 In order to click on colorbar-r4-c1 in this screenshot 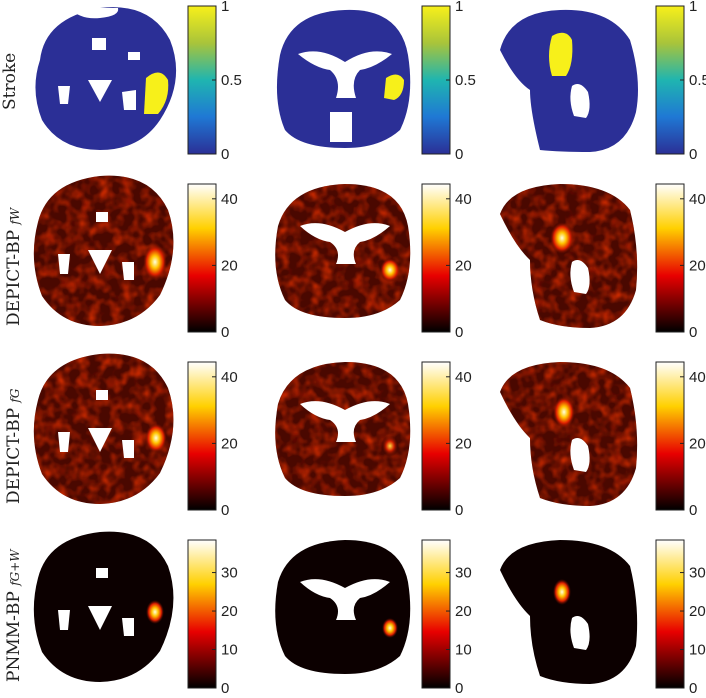, I will do `click(202, 614)`.